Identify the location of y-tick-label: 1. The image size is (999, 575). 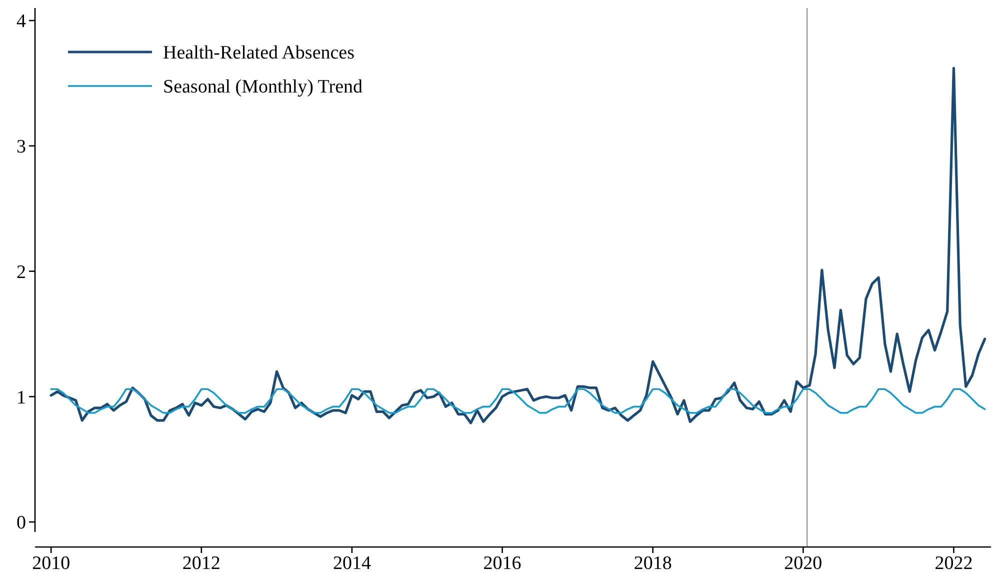
(21, 397).